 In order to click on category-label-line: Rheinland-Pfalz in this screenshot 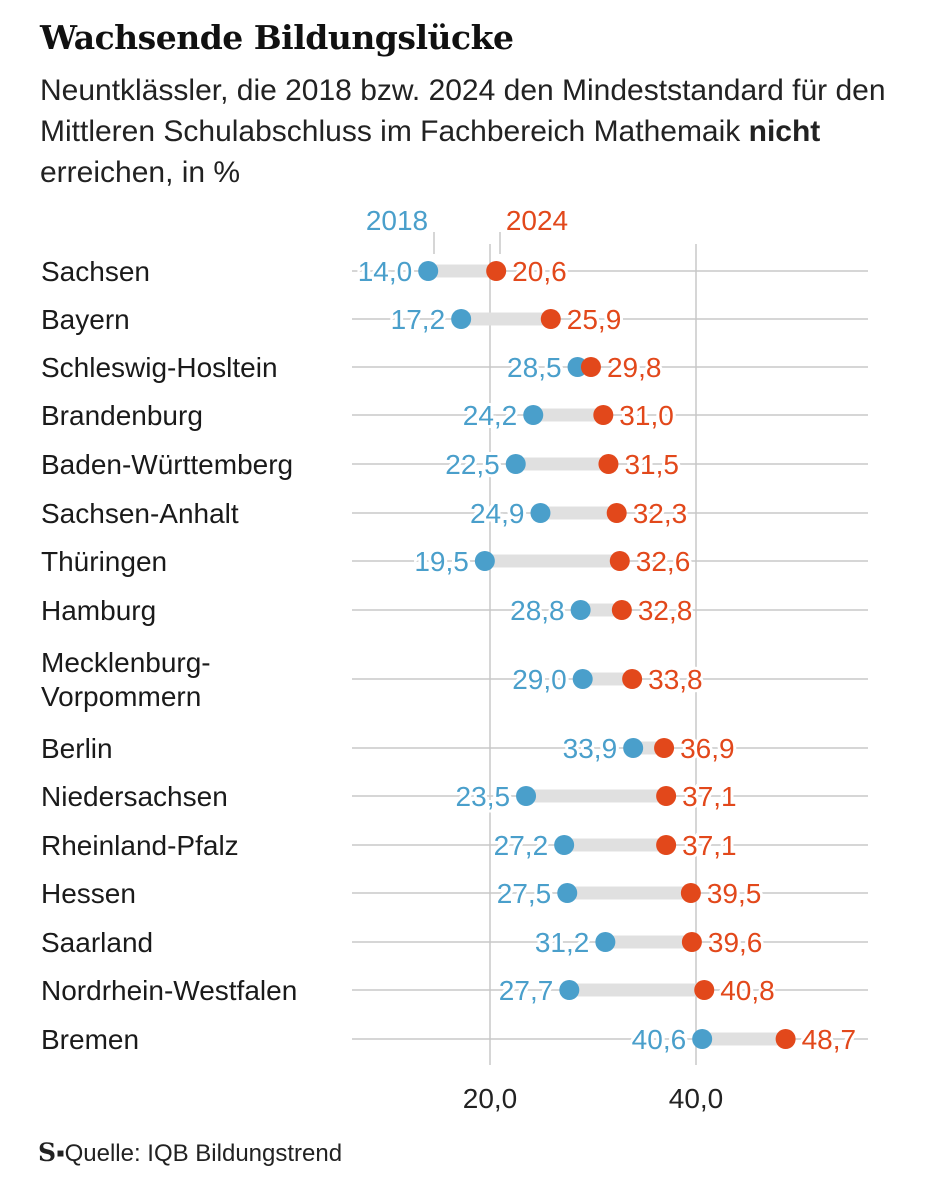, I will do `click(140, 845)`.